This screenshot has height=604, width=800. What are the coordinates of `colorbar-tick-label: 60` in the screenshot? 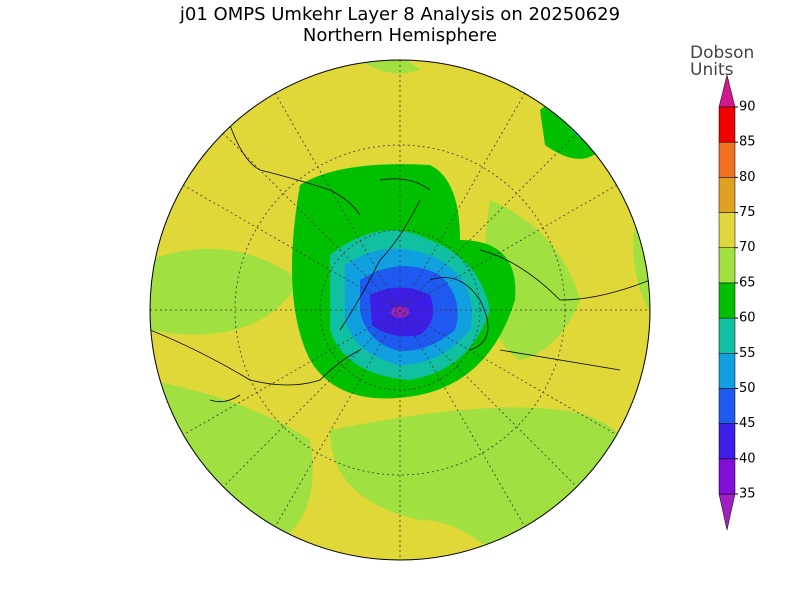 It's located at (747, 318).